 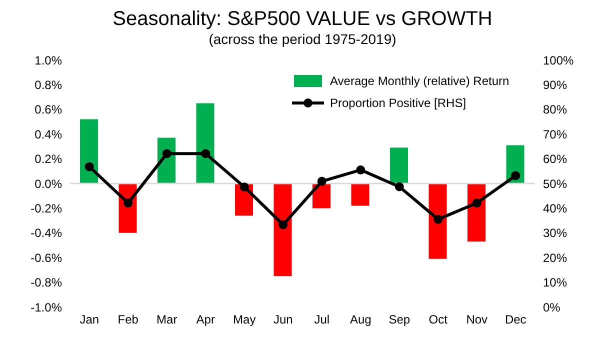 What do you see at coordinates (46, 257) in the screenshot?
I see `y-tick-label: -0.6%` at bounding box center [46, 257].